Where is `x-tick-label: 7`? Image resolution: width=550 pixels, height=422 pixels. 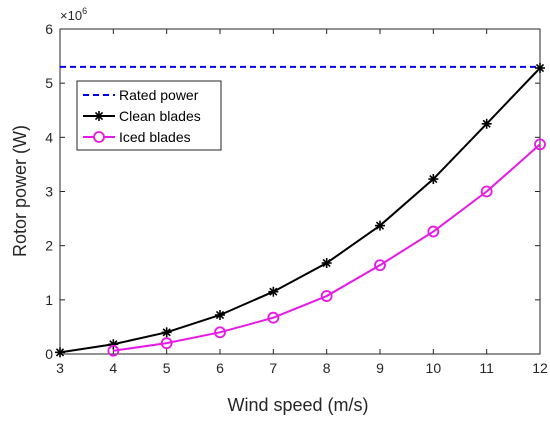
x-tick-label: 7 is located at coordinates (273, 368).